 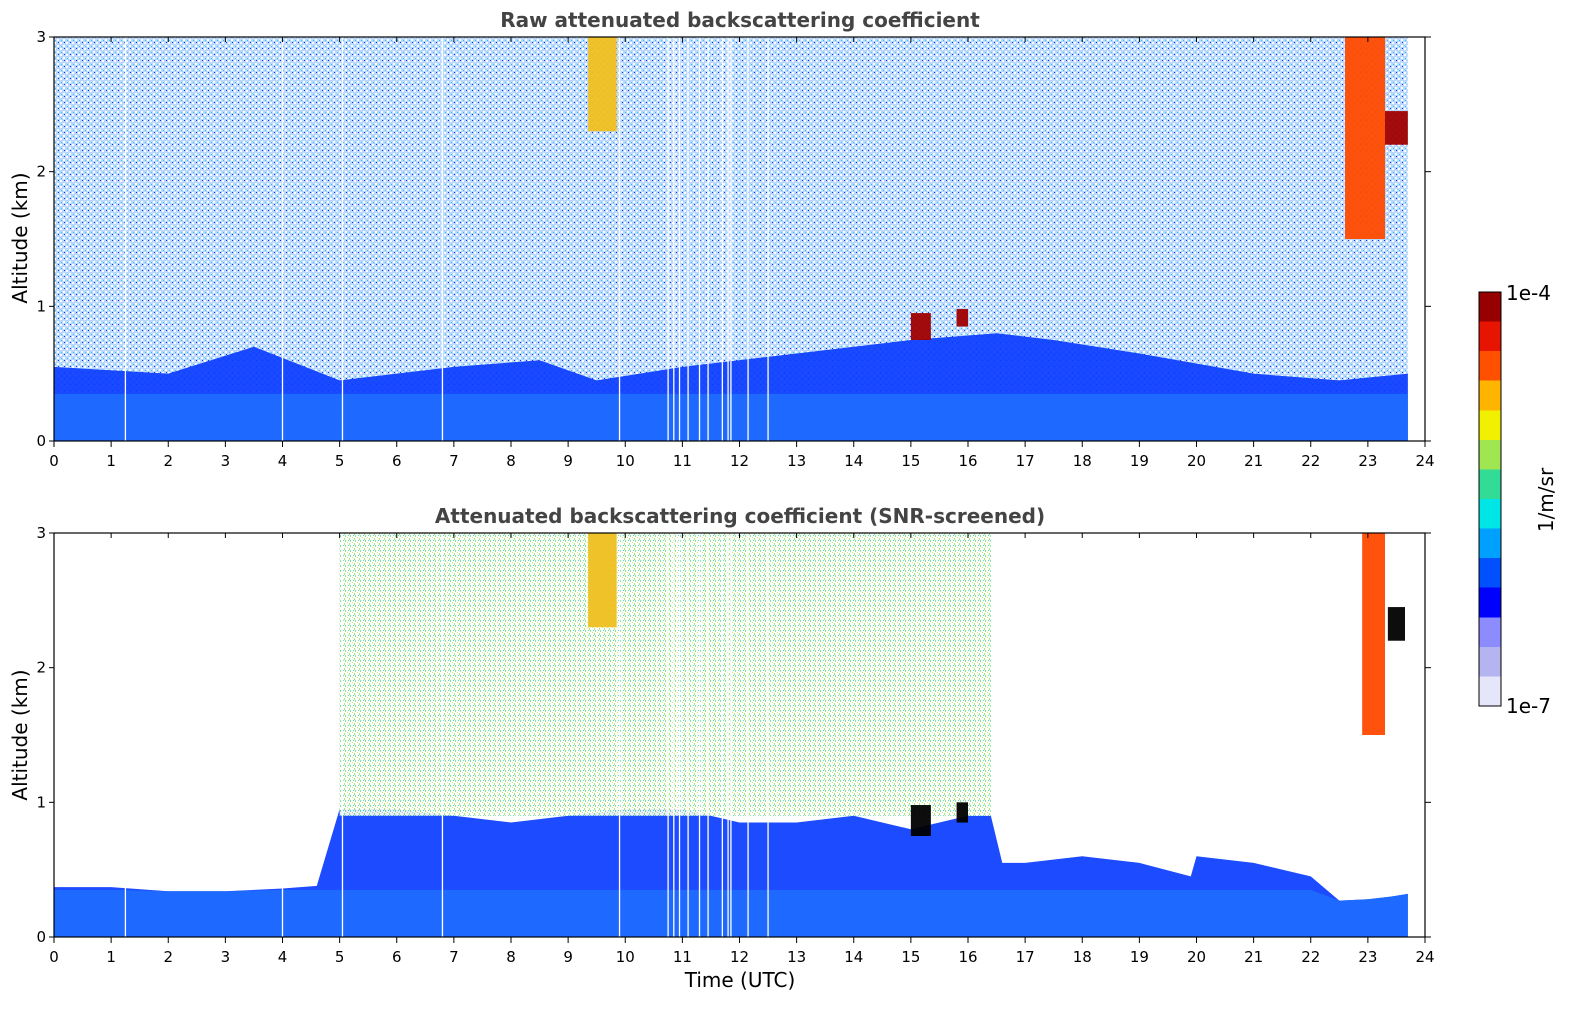 I want to click on colorbar-gradient, so click(x=1490, y=499).